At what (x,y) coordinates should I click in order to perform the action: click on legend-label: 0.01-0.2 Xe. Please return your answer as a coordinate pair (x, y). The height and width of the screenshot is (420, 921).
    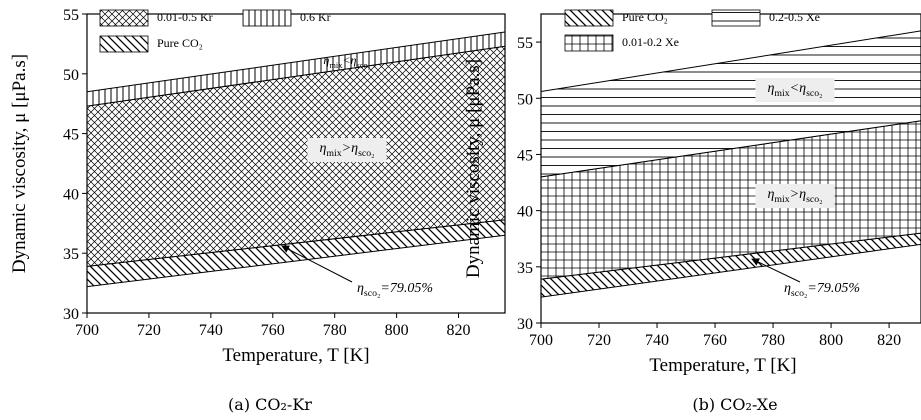
    Looking at the image, I should click on (650, 42).